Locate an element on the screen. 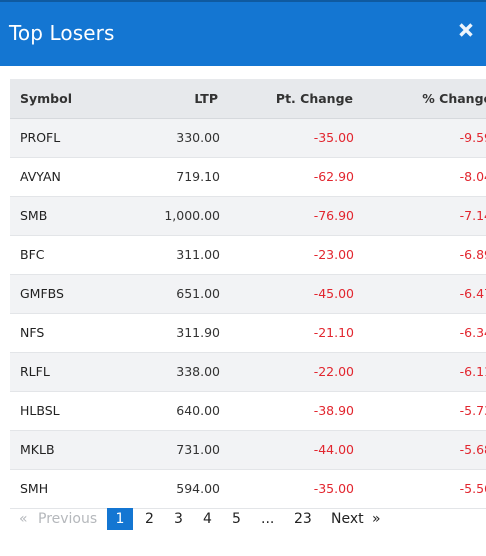 This screenshot has height=556, width=486. cell-pt-change: -38.90 is located at coordinates (333, 410).